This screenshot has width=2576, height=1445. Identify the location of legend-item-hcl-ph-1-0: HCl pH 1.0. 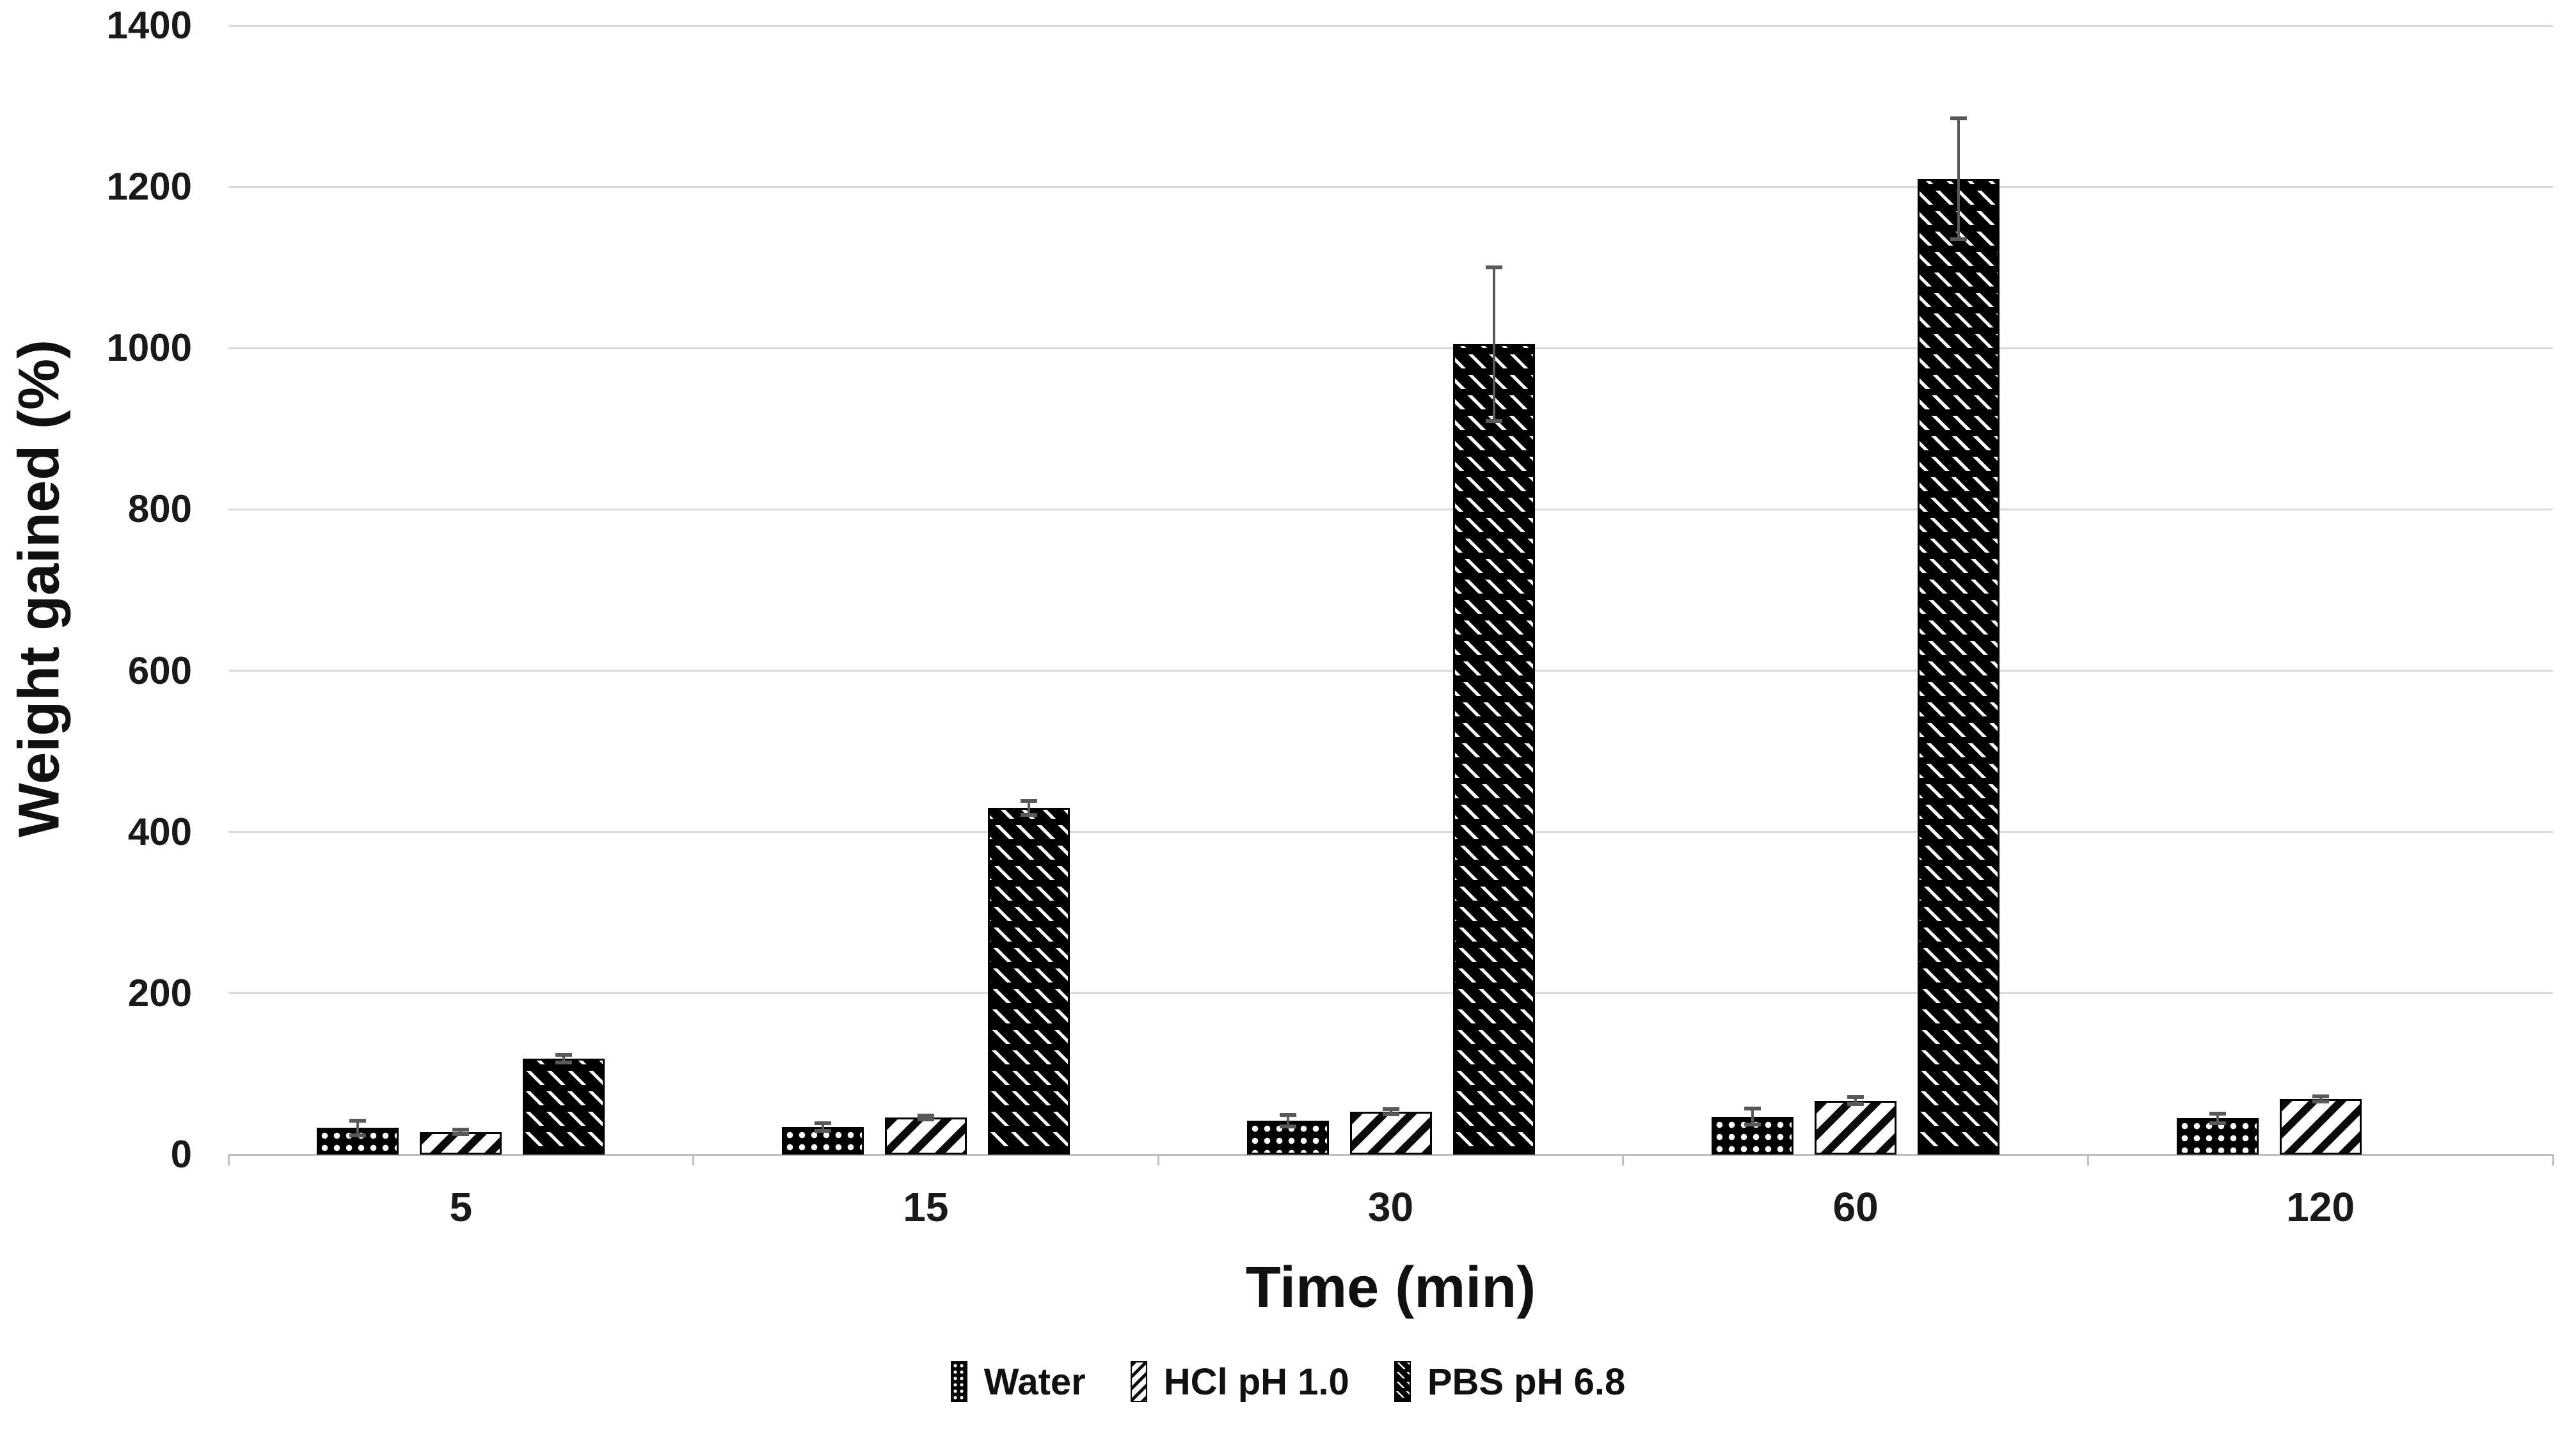
(1240, 1382).